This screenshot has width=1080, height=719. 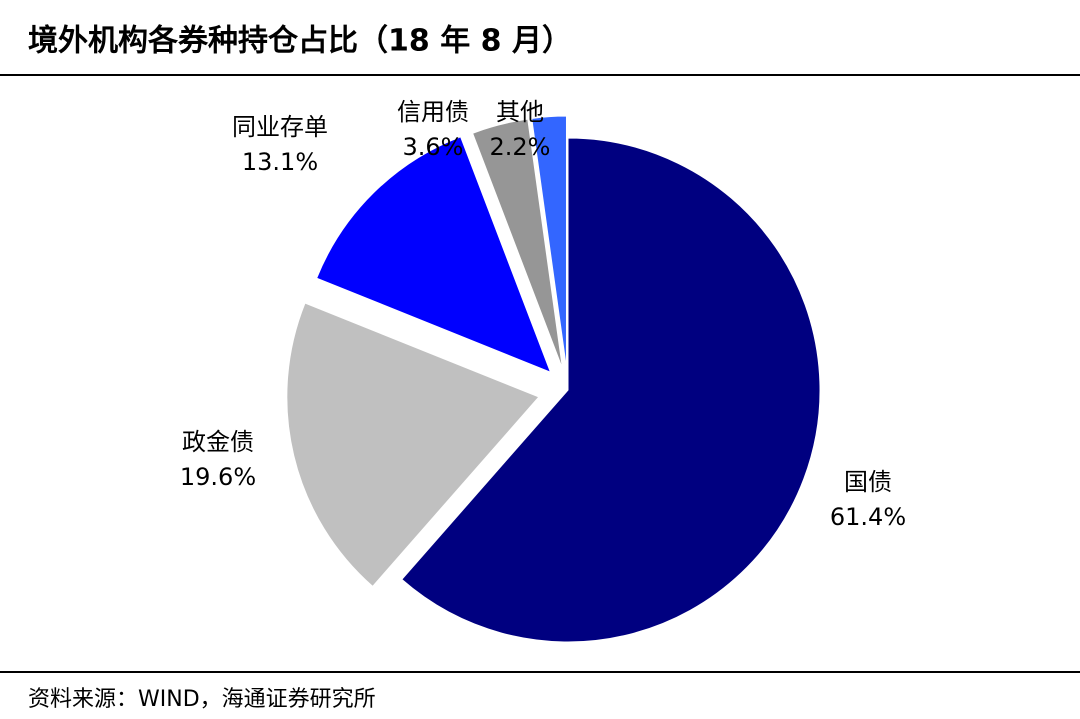 What do you see at coordinates (280, 127) in the screenshot?
I see `slice-label: 同业存单` at bounding box center [280, 127].